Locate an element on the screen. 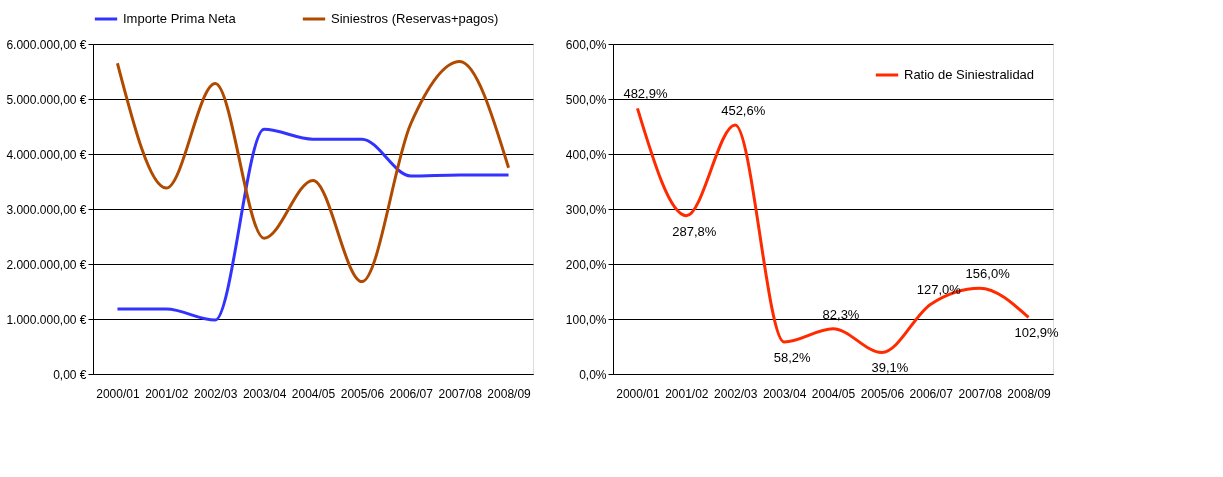 This screenshot has width=1223, height=477. y-tick-label: 0,00 € is located at coordinates (70, 374).